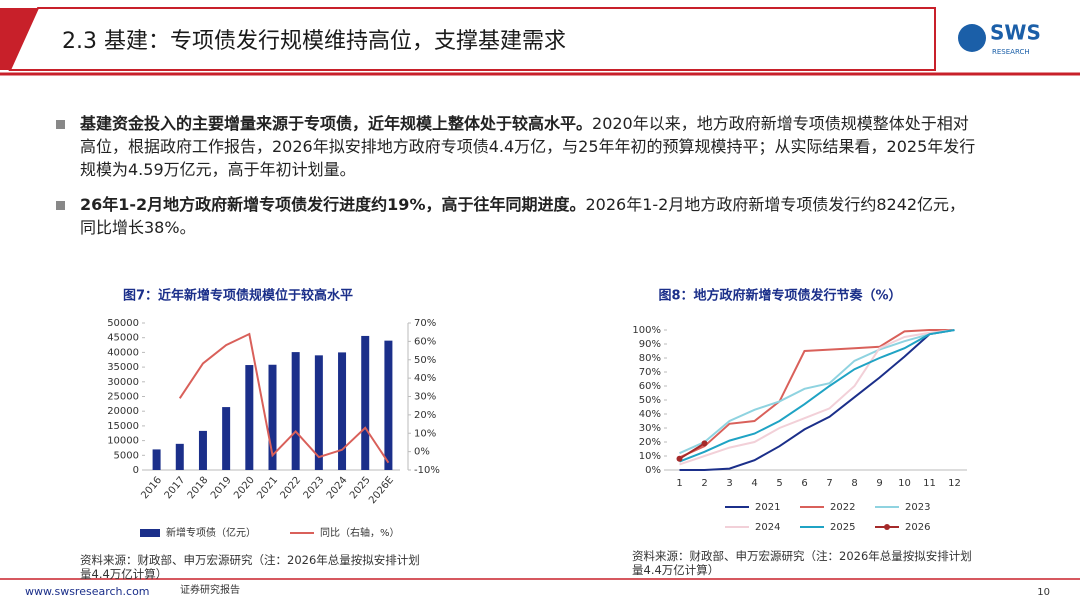  Describe the element at coordinates (679, 483) in the screenshot. I see `x-tick-label: 1` at that location.